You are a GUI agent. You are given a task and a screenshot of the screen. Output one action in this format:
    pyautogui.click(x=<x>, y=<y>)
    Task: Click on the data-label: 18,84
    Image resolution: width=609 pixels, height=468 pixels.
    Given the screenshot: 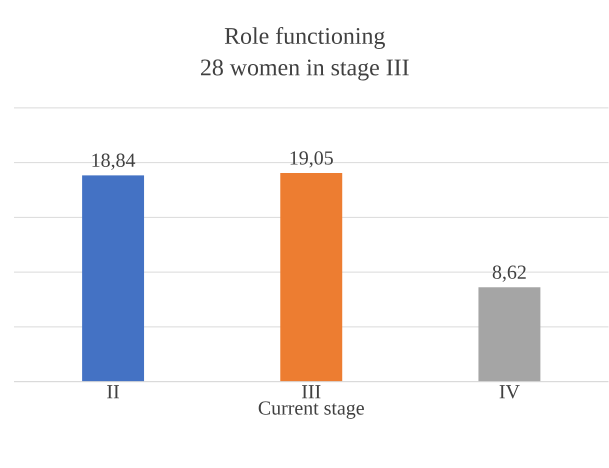 What is the action you would take?
    pyautogui.click(x=114, y=162)
    